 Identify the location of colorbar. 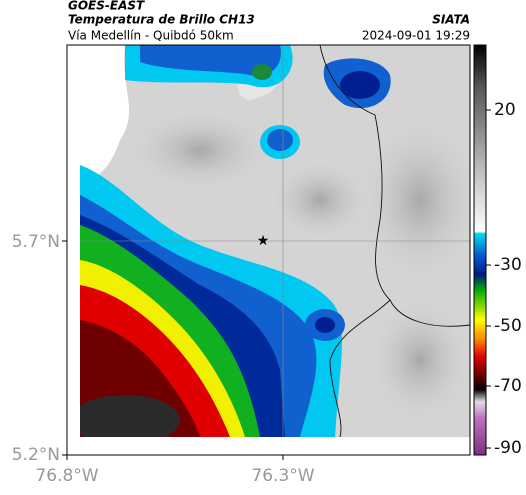
(480, 250).